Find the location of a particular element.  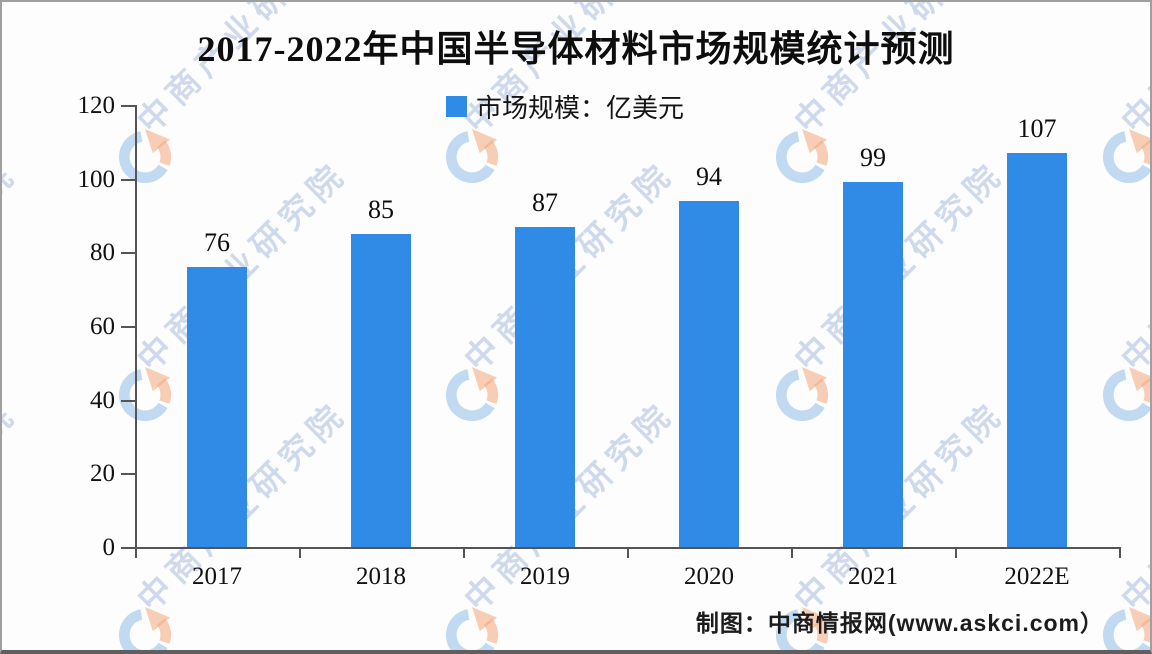

legend: 市场规模：亿美元 is located at coordinates (565, 106).